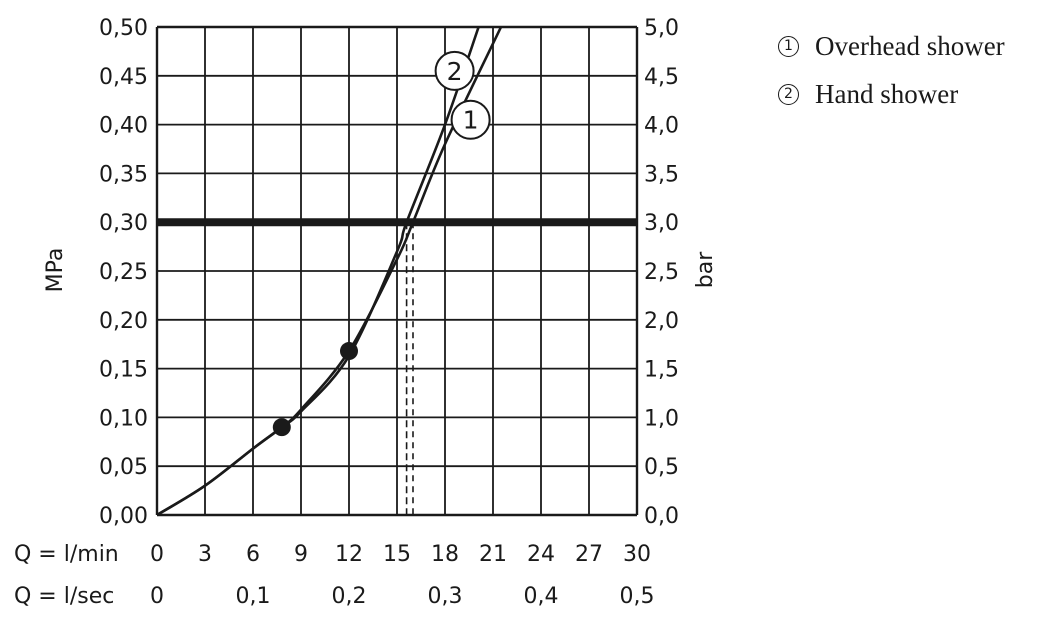 The height and width of the screenshot is (625, 1052). I want to click on y2-tick-label: 3,0, so click(661, 223).